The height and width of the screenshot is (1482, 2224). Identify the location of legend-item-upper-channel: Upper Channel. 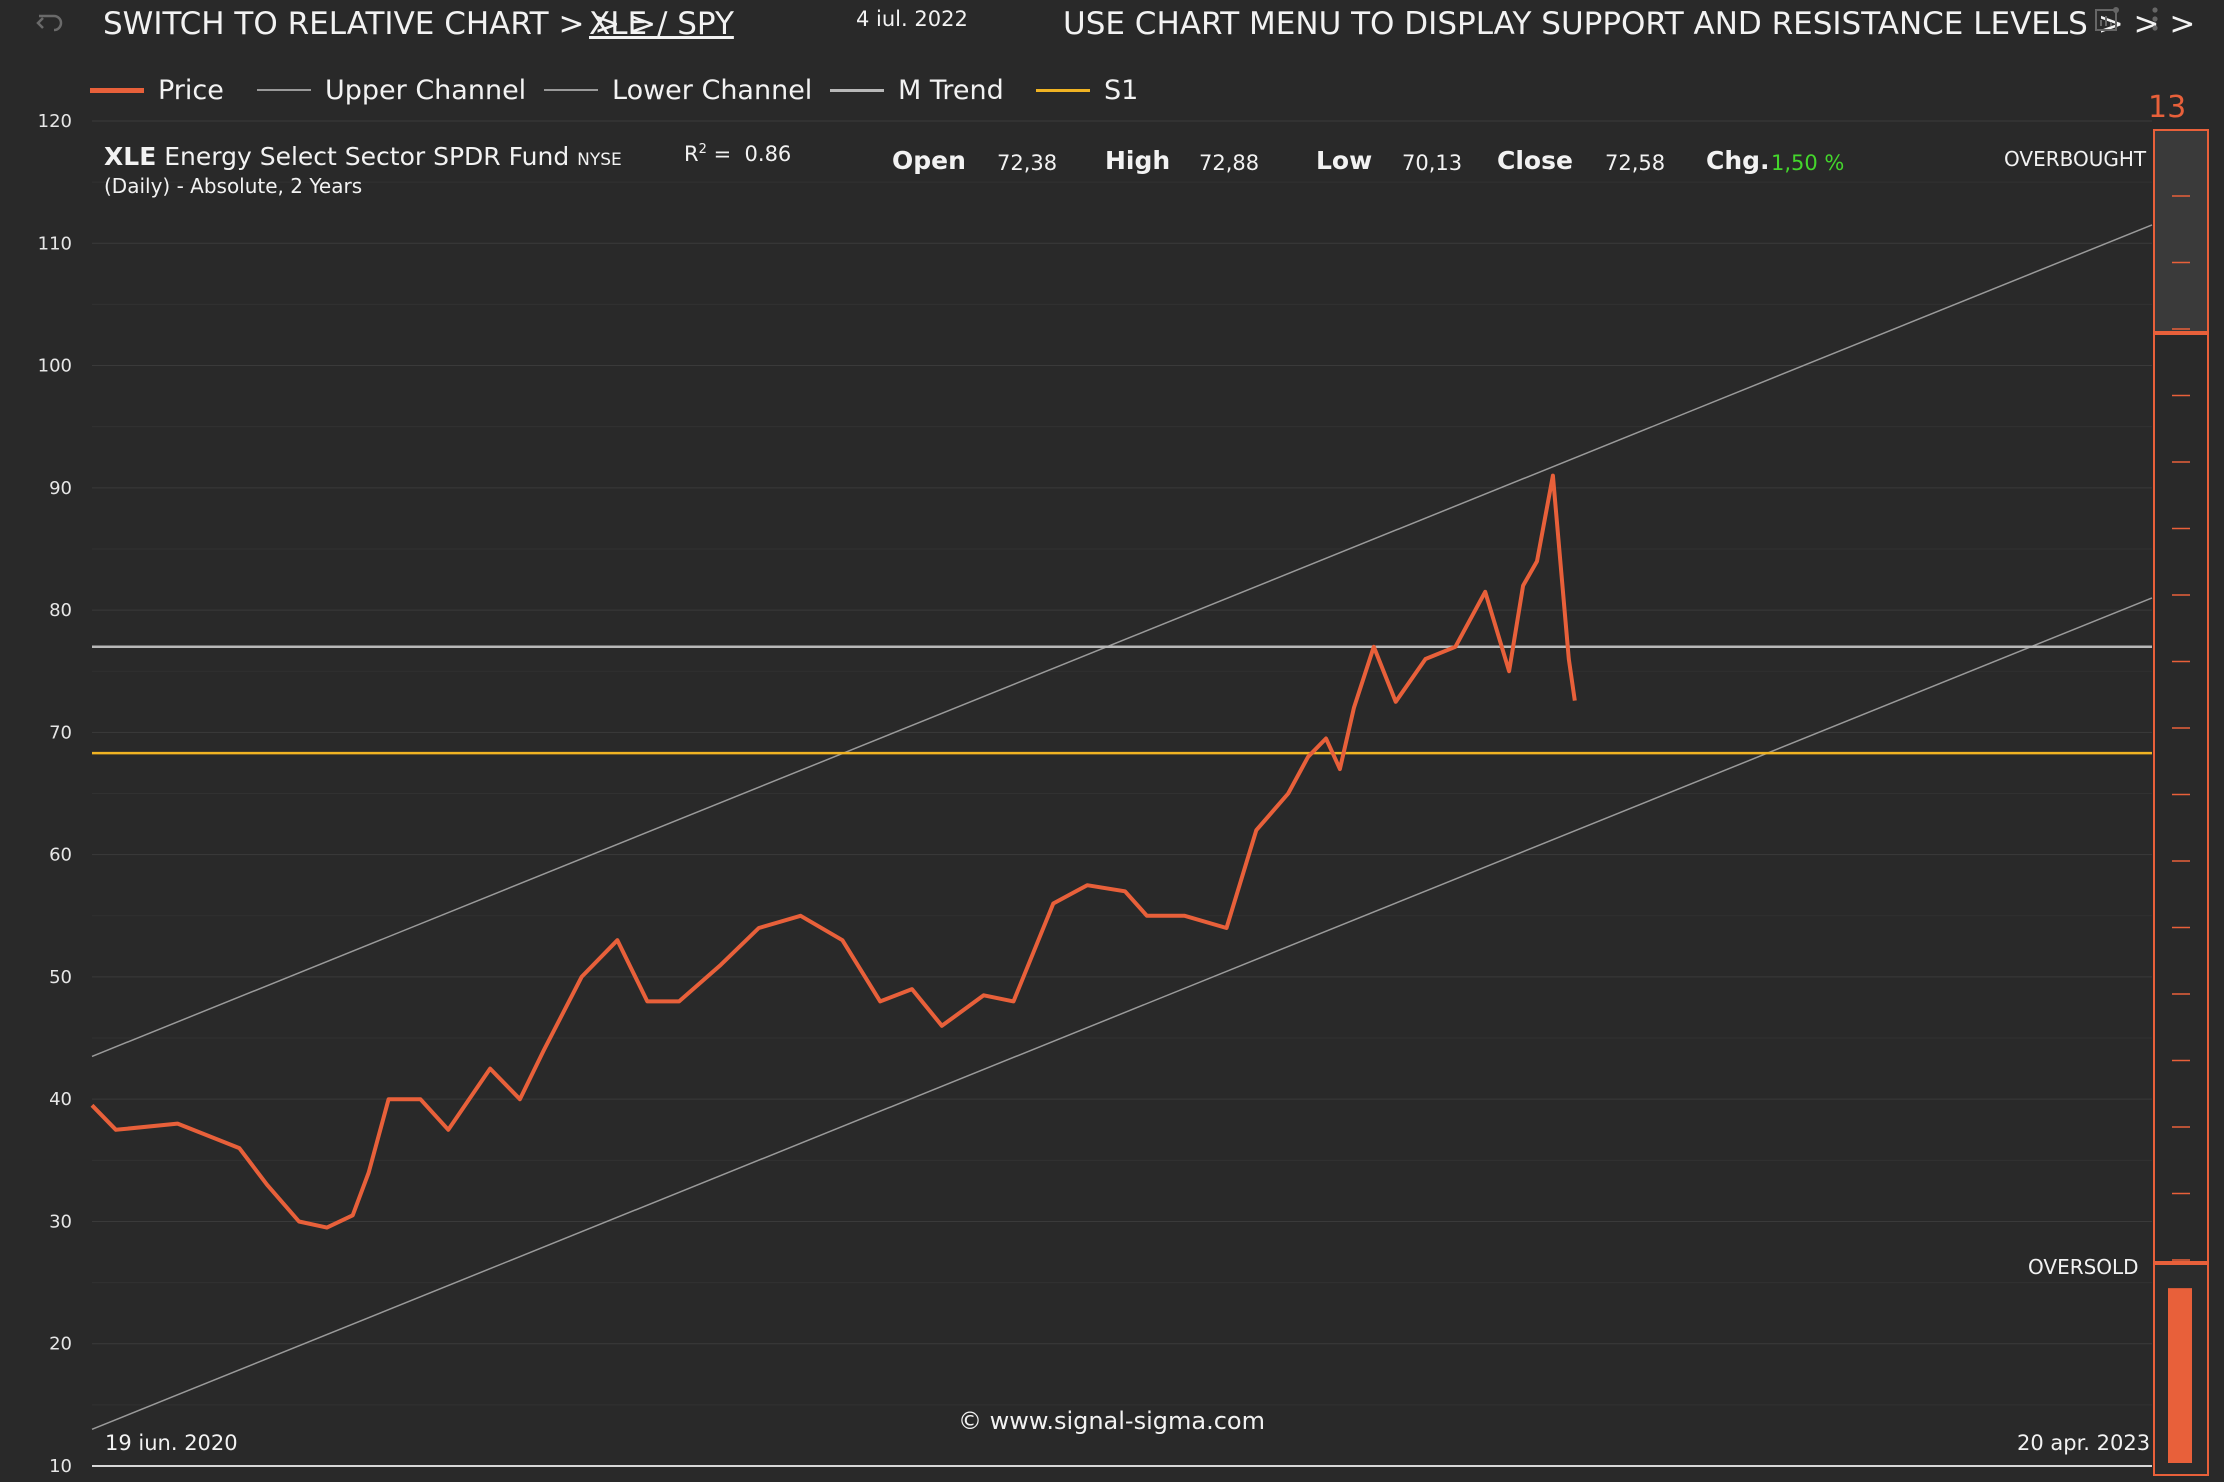
(391, 90).